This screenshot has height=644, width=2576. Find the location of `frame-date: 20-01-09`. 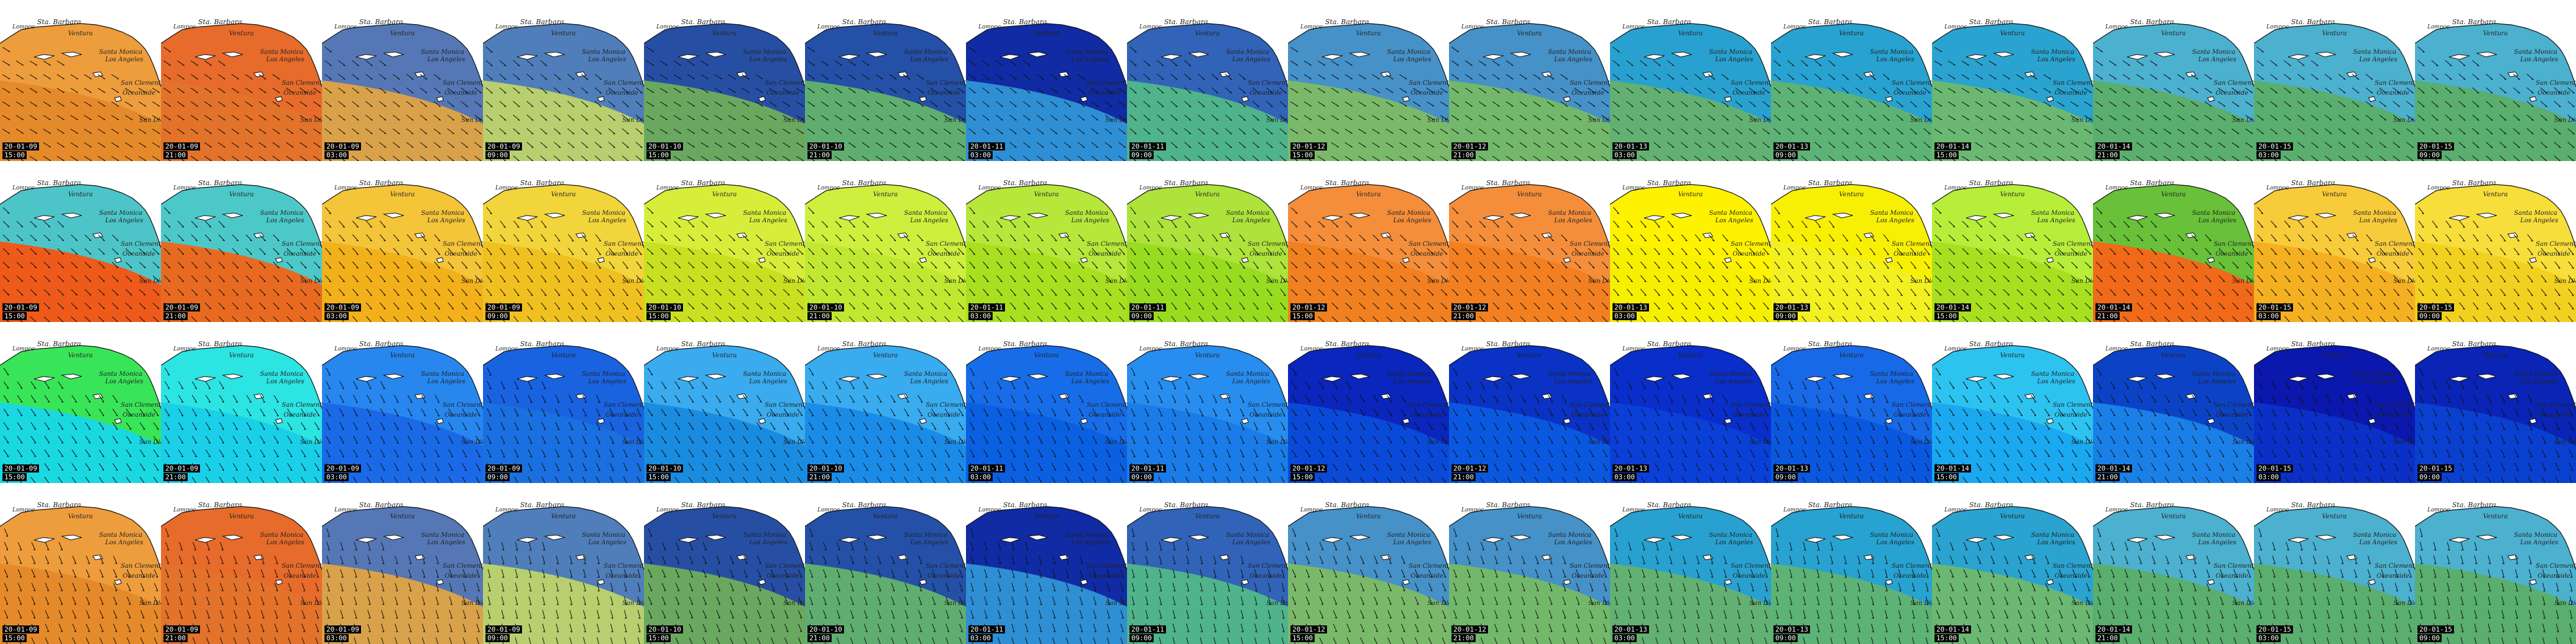

frame-date: 20-01-09 is located at coordinates (20, 307).